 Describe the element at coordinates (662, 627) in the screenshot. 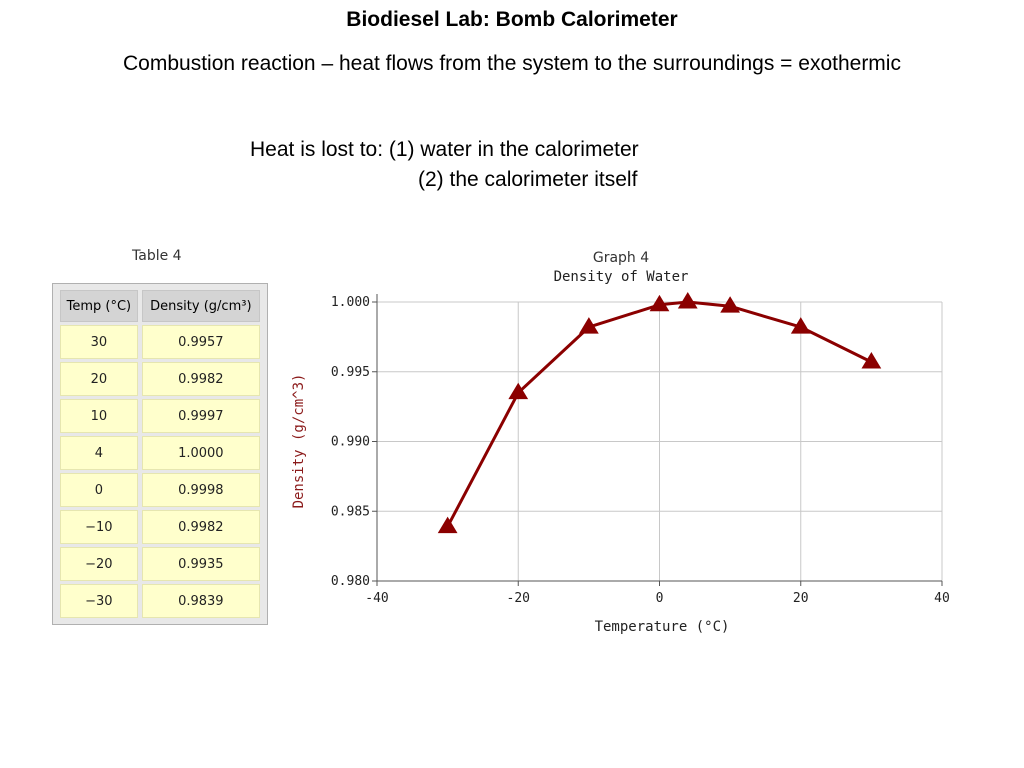

I see `x-axis-label: Temperature (°C)` at that location.